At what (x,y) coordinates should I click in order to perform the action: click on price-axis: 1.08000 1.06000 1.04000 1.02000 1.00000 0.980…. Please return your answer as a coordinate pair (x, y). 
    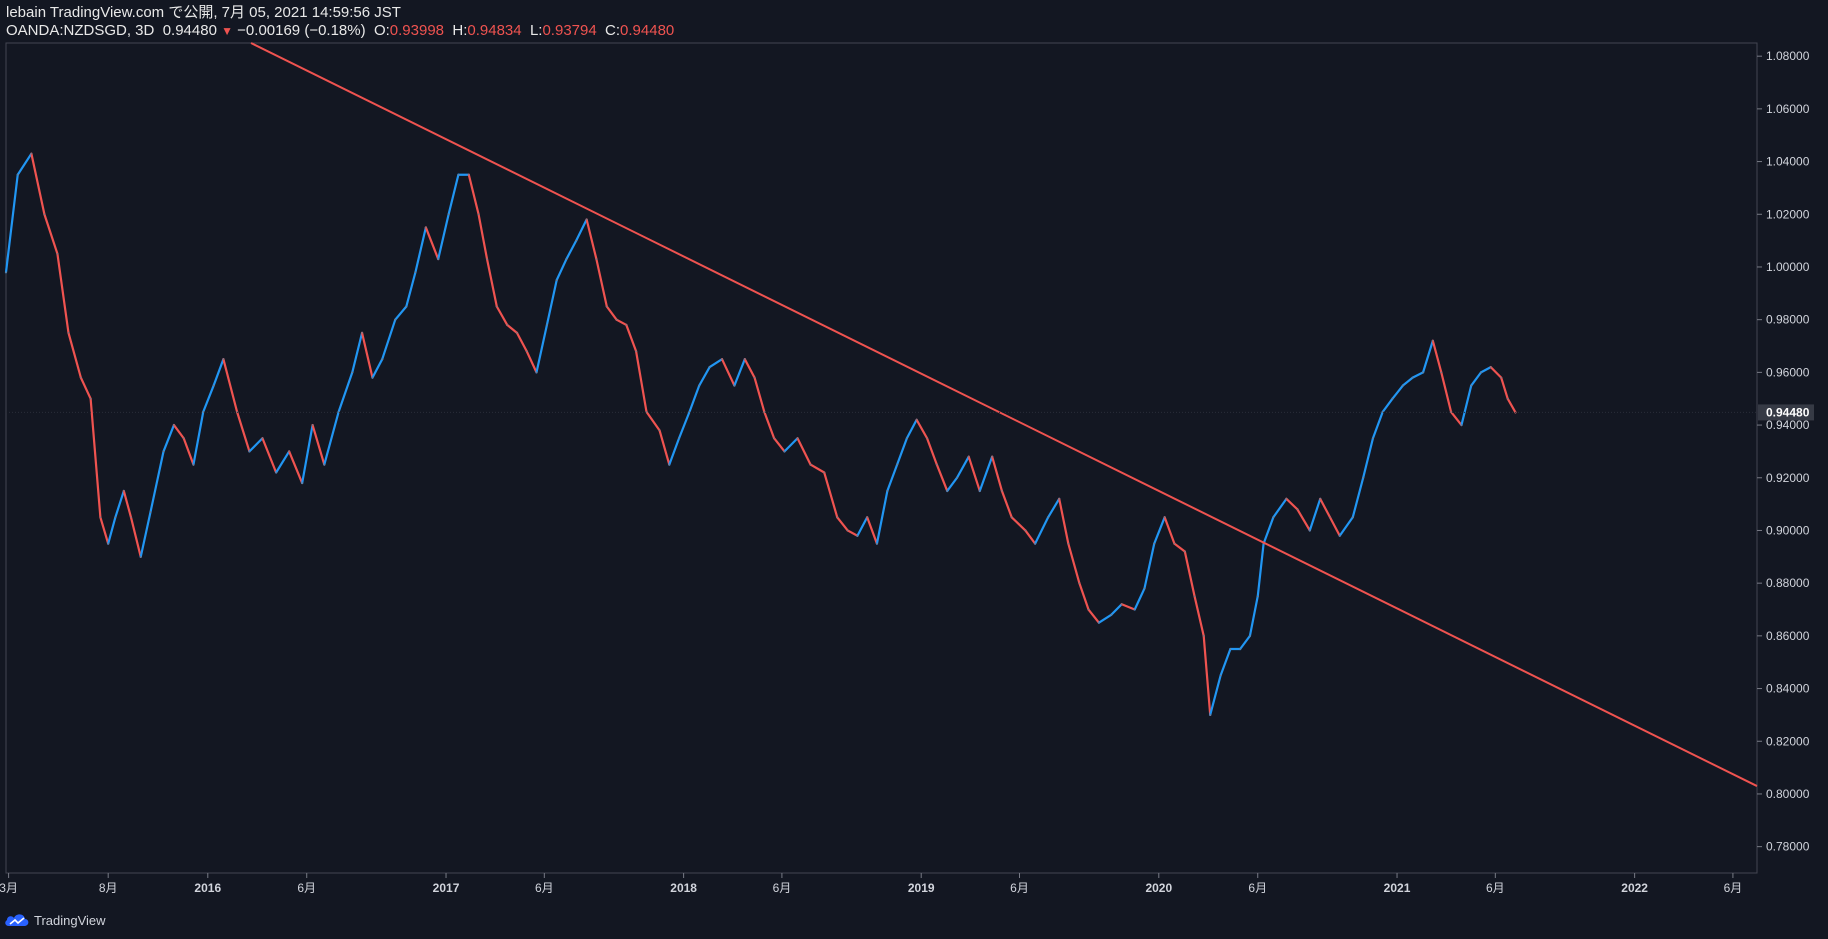
    Looking at the image, I should click on (1783, 451).